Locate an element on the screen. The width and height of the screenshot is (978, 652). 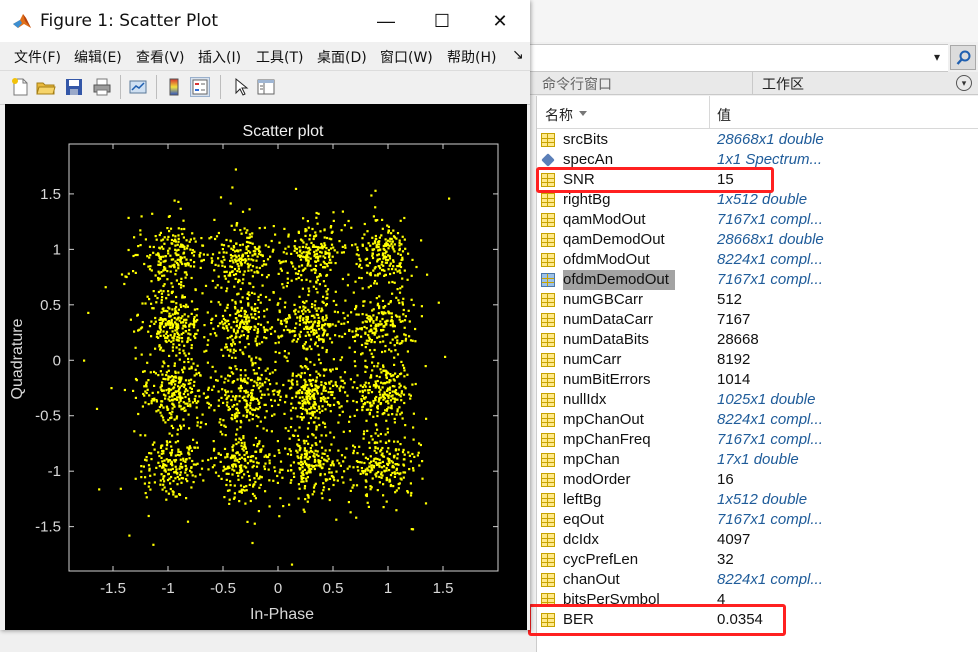
variable-name: ofdmModOut is located at coordinates (606, 259).